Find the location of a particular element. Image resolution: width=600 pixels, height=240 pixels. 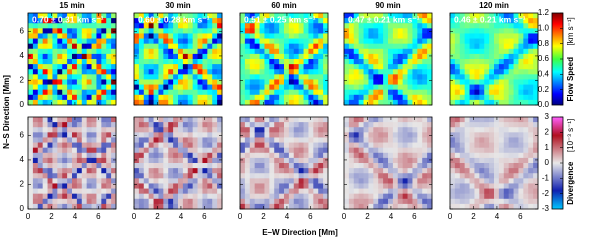

colorbar-tick-label: 0 is located at coordinates (547, 162).